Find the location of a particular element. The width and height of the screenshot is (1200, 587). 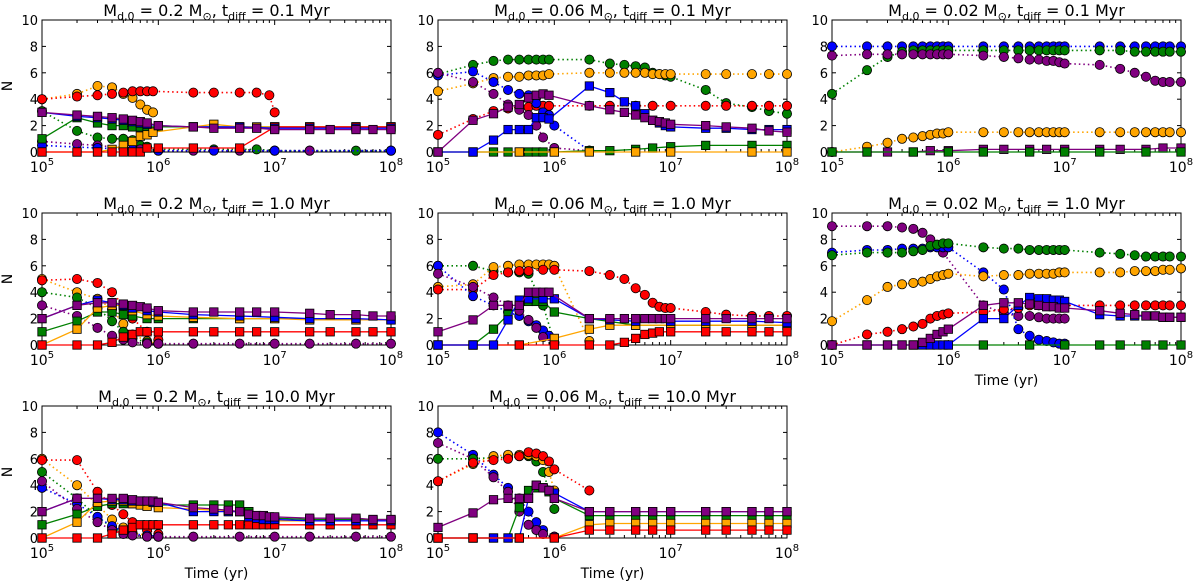

series-green-circle is located at coordinates (1006, 250).